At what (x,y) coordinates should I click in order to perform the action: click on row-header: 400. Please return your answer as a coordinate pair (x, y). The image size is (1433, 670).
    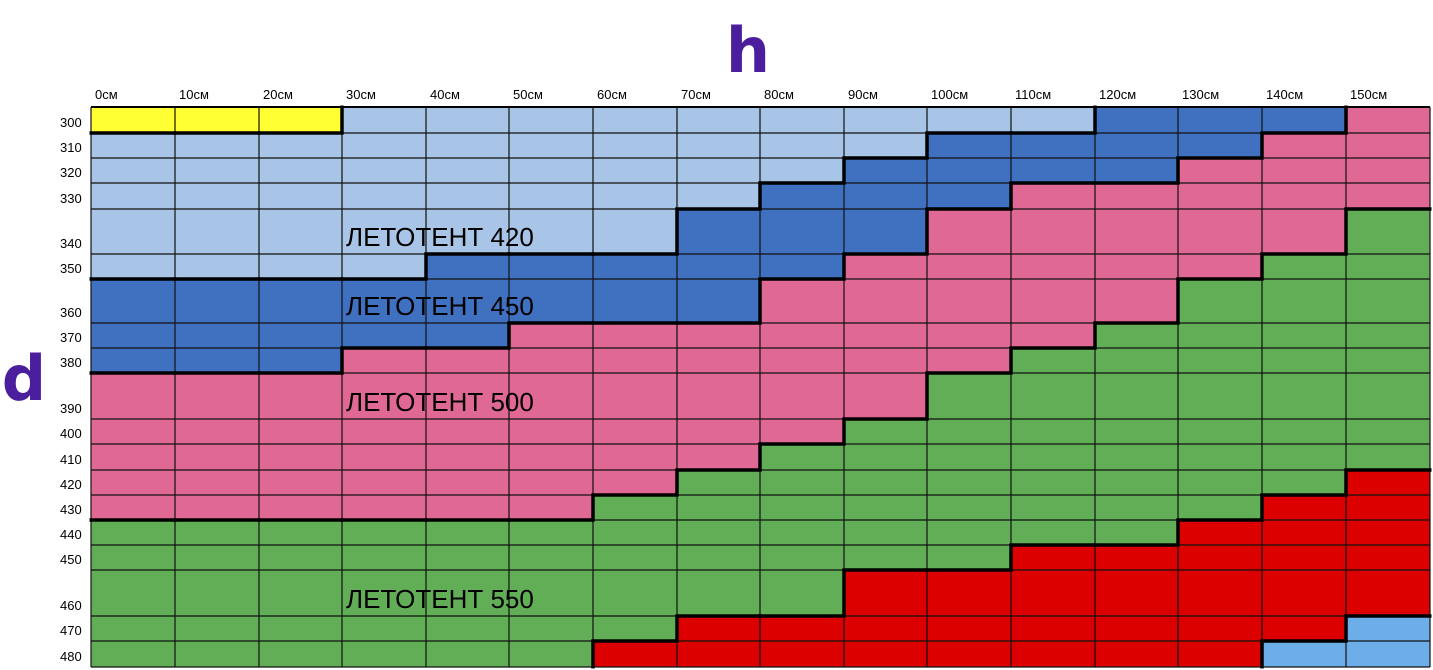
    Looking at the image, I should click on (71, 433).